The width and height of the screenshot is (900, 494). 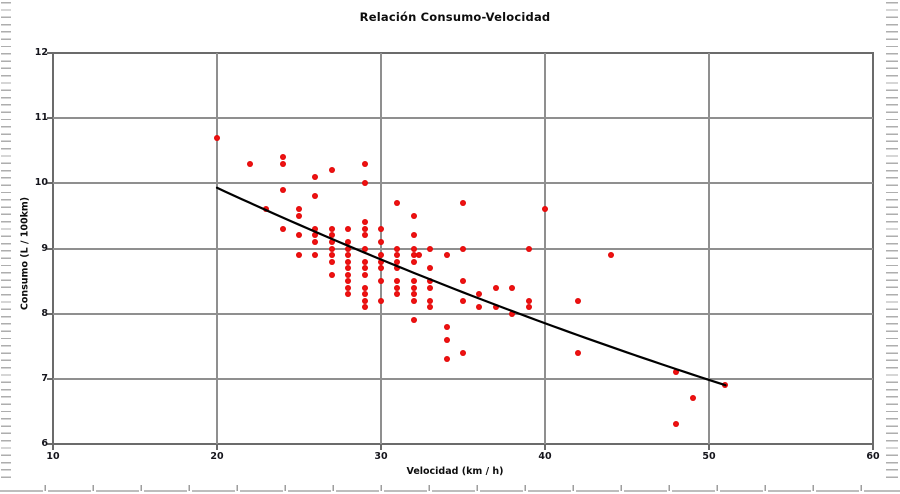 I want to click on background-hatch-bottom-line, so click(x=450, y=491).